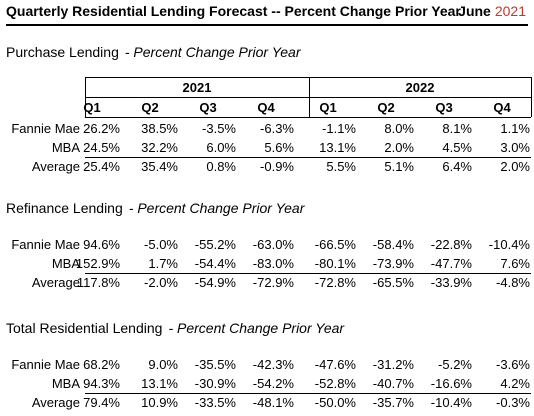 The image size is (534, 416). Describe the element at coordinates (273, 263) in the screenshot. I see `data-cell: -83.0%` at that location.